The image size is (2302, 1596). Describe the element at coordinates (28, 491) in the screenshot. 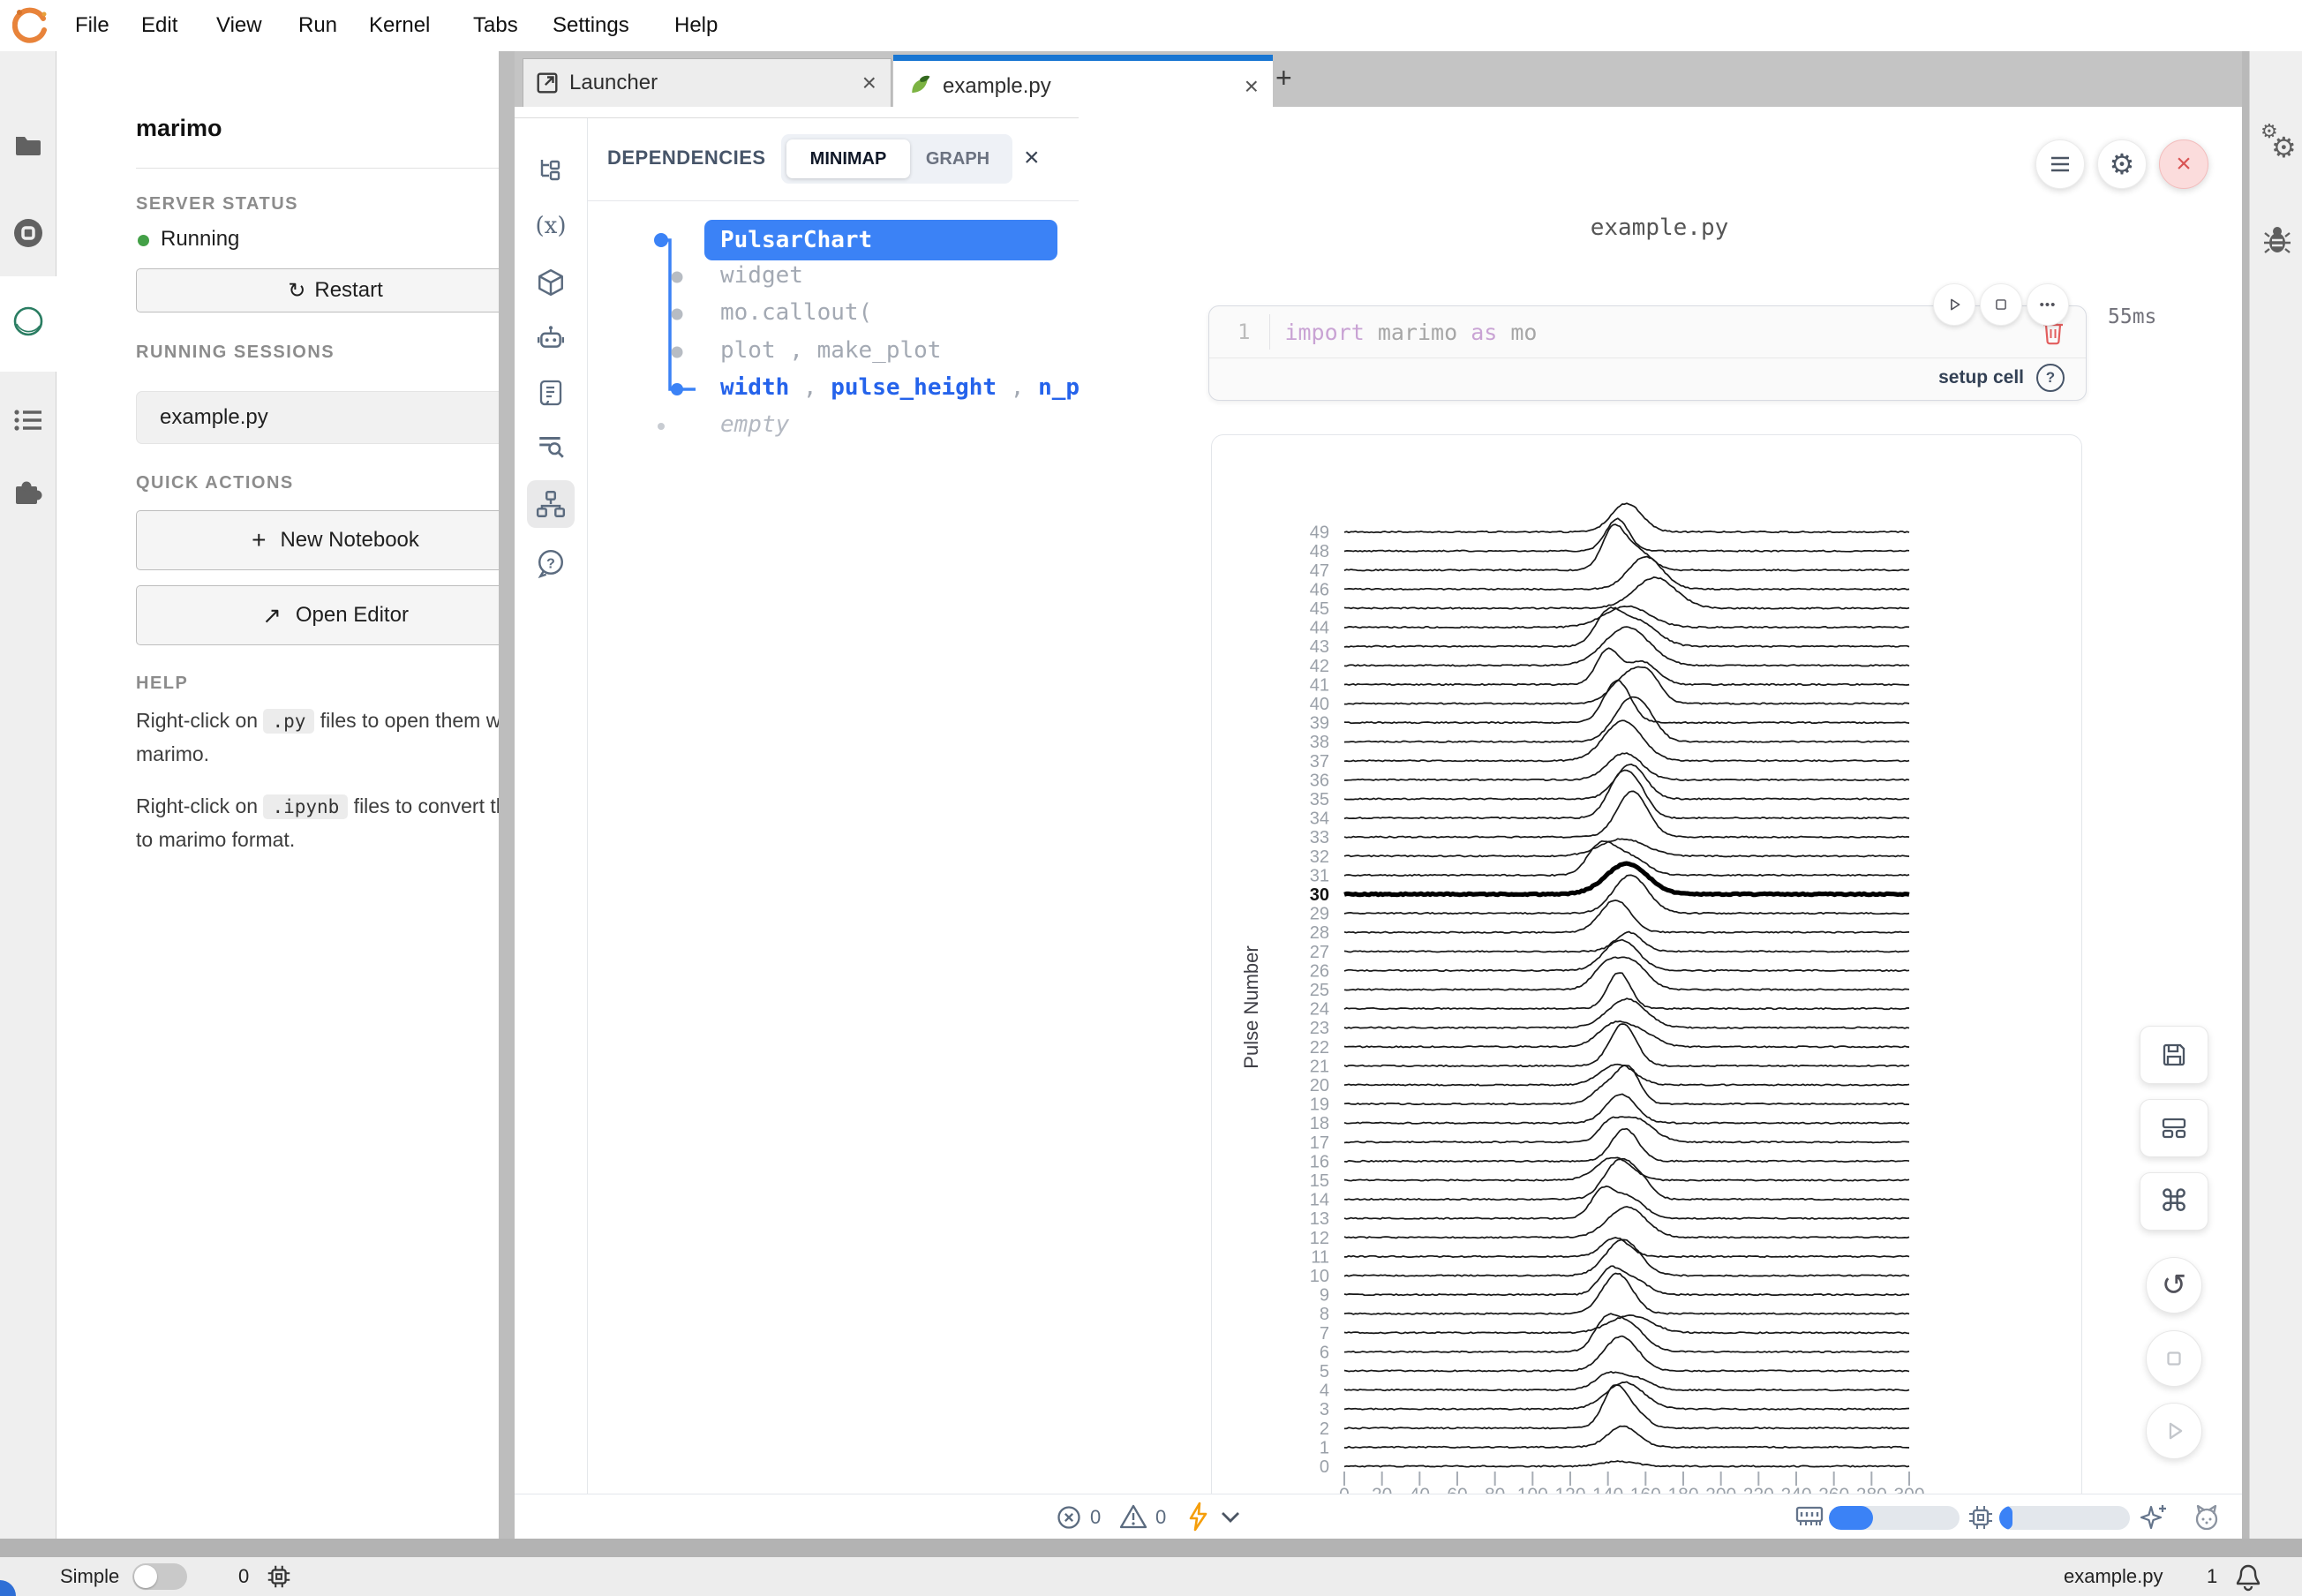

I see `extensions-puzzle-icon` at that location.